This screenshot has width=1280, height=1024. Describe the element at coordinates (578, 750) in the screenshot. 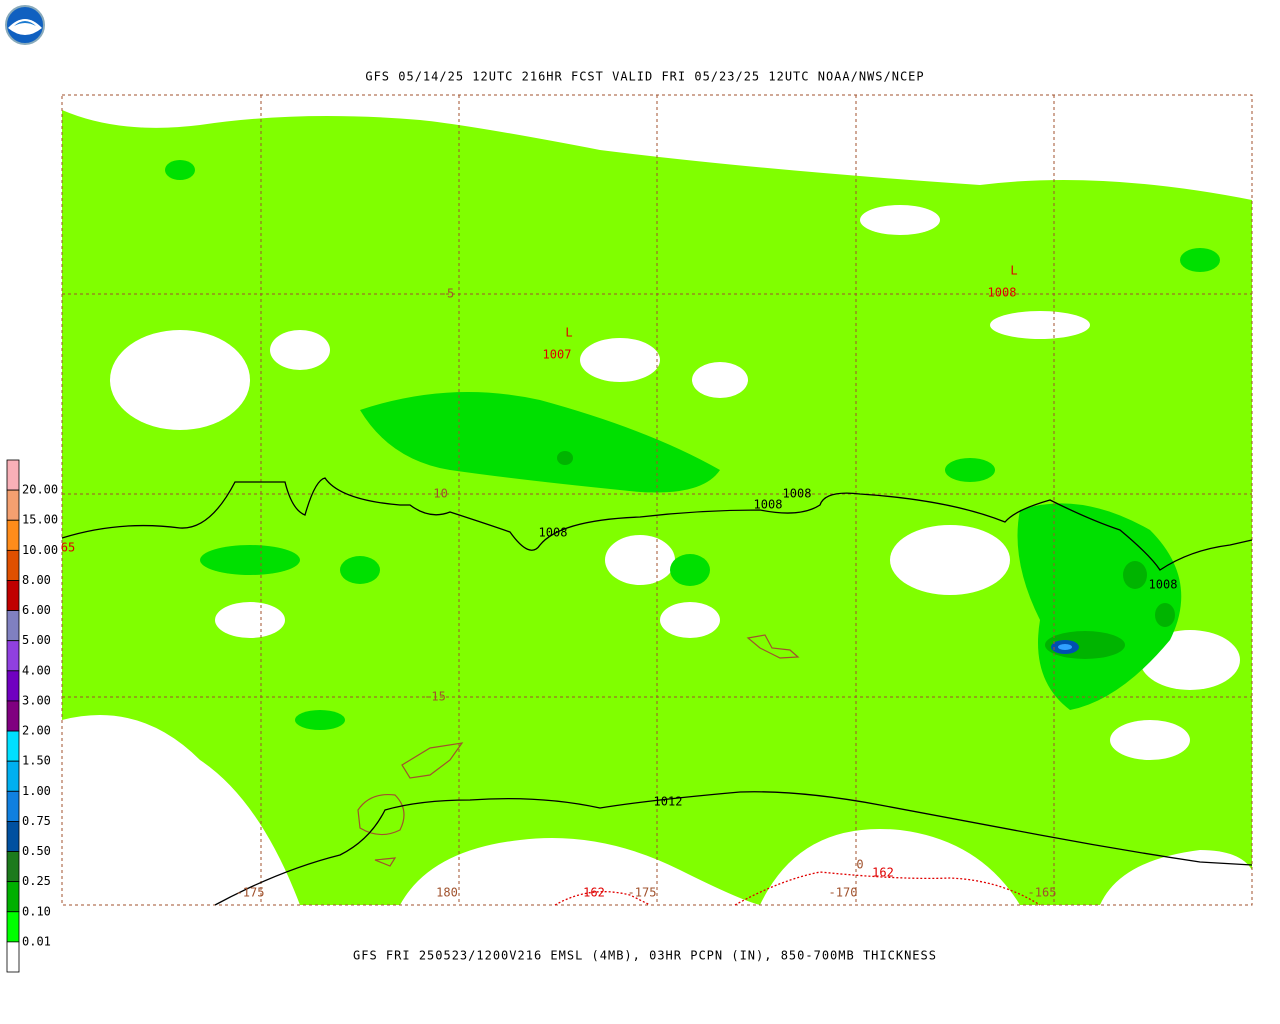

I see `coastlines` at that location.